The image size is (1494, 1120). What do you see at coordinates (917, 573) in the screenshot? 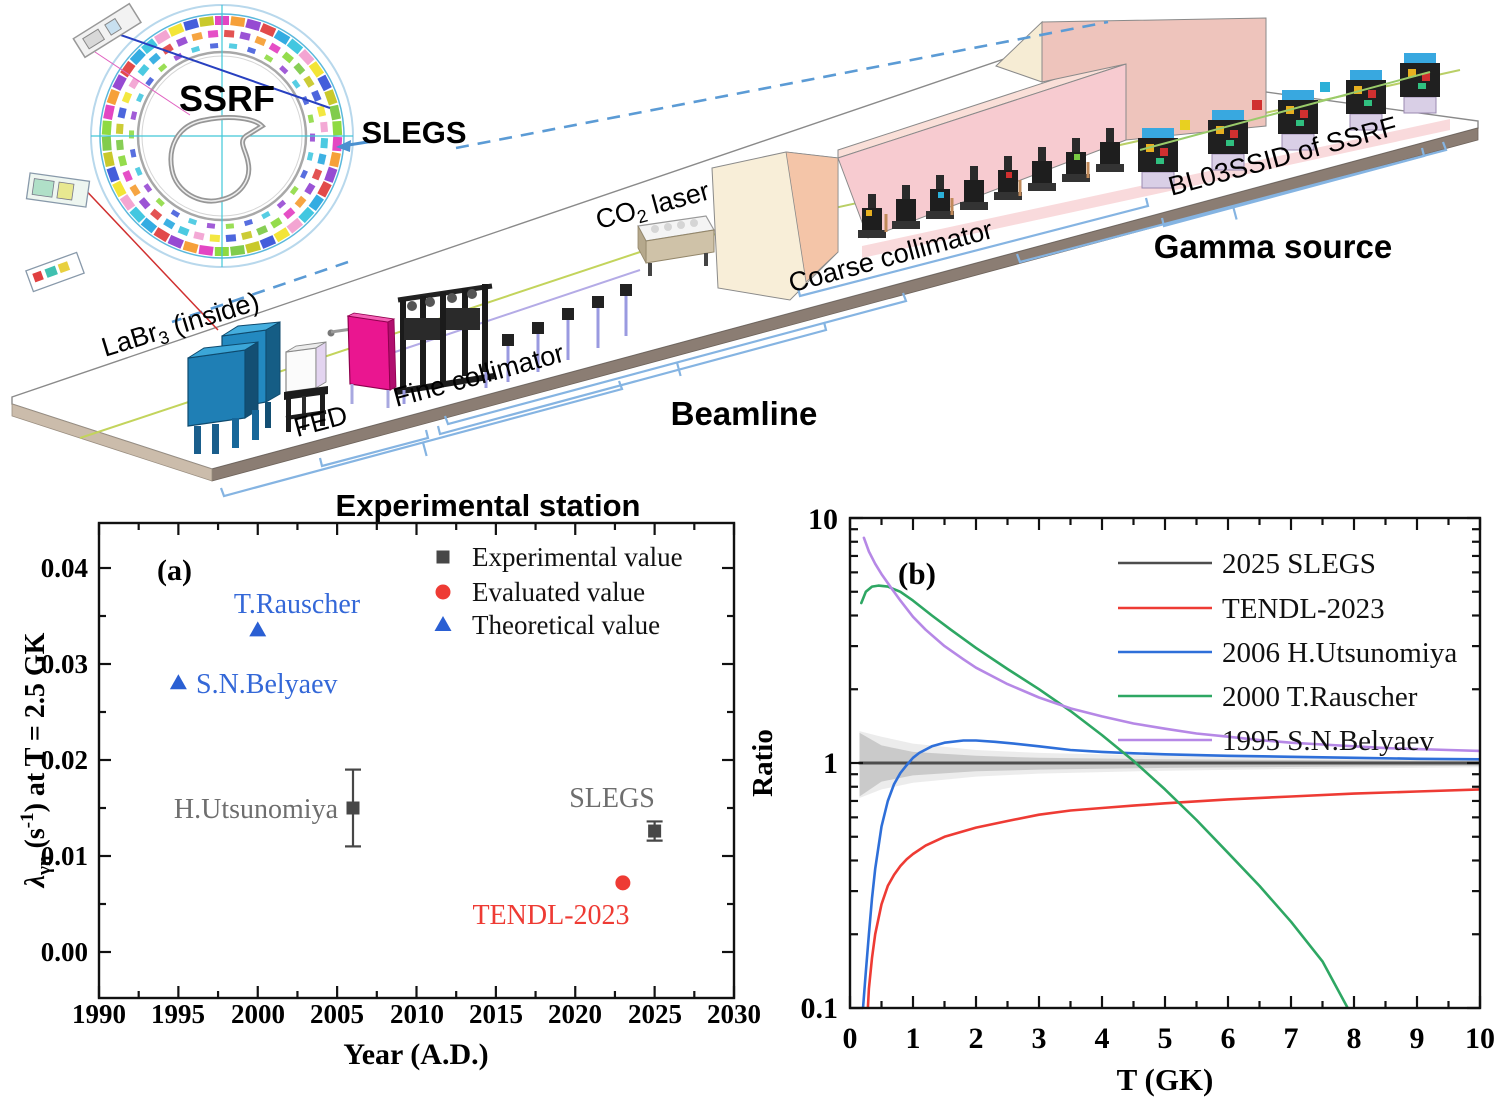
I see `chart-b-panel-label: (b)` at bounding box center [917, 573].